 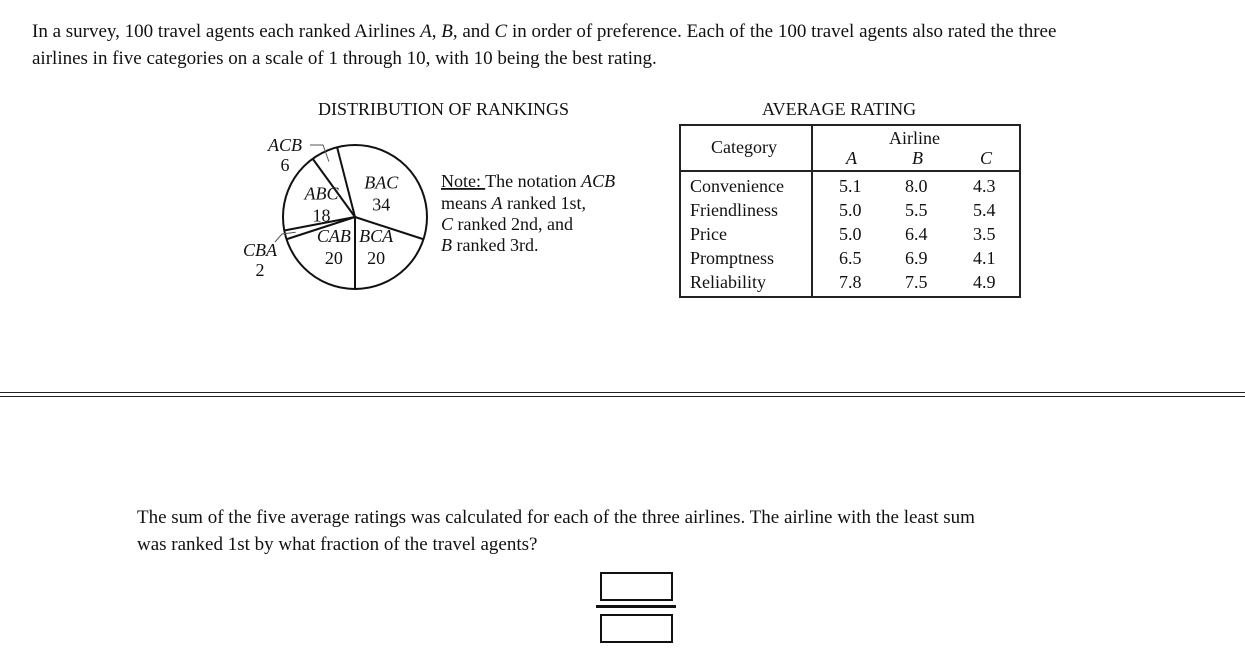 I want to click on note-line: Note: The notation ACB, so click(x=528, y=181).